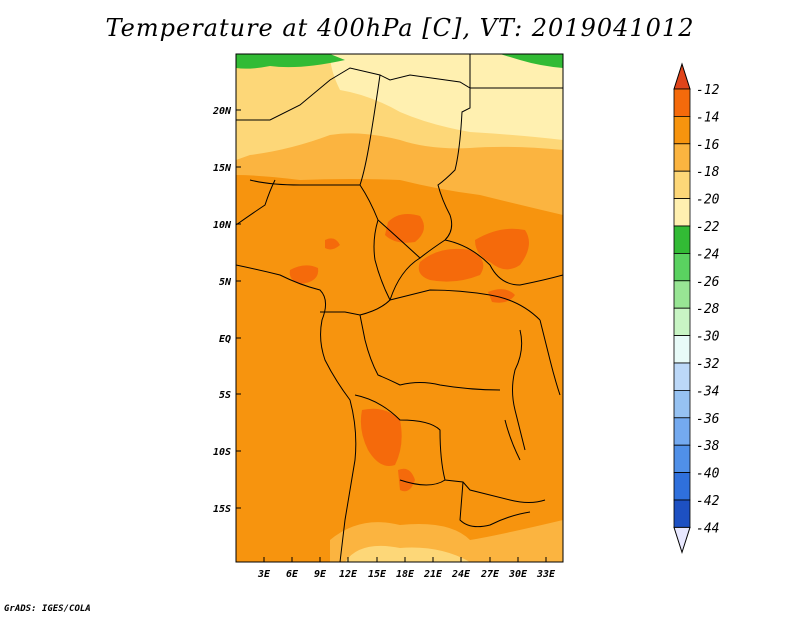 This screenshot has width=800, height=618. I want to click on lat-axis: 20N 15N 10N 5N EQ 5S 10S 15S, so click(226, 310).